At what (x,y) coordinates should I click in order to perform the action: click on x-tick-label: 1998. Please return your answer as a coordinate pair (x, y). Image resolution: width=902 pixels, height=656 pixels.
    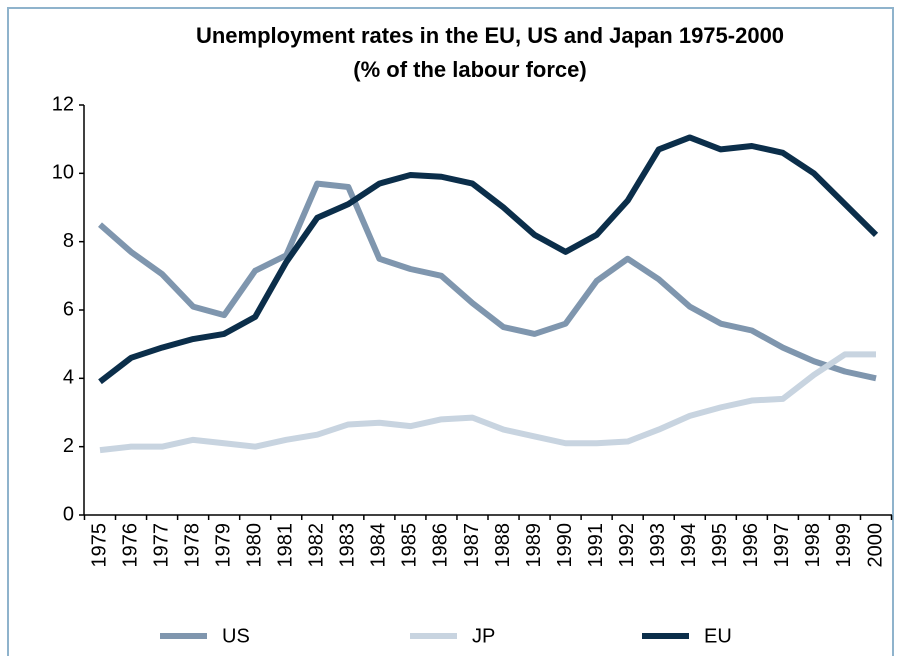
    Looking at the image, I should click on (813, 545).